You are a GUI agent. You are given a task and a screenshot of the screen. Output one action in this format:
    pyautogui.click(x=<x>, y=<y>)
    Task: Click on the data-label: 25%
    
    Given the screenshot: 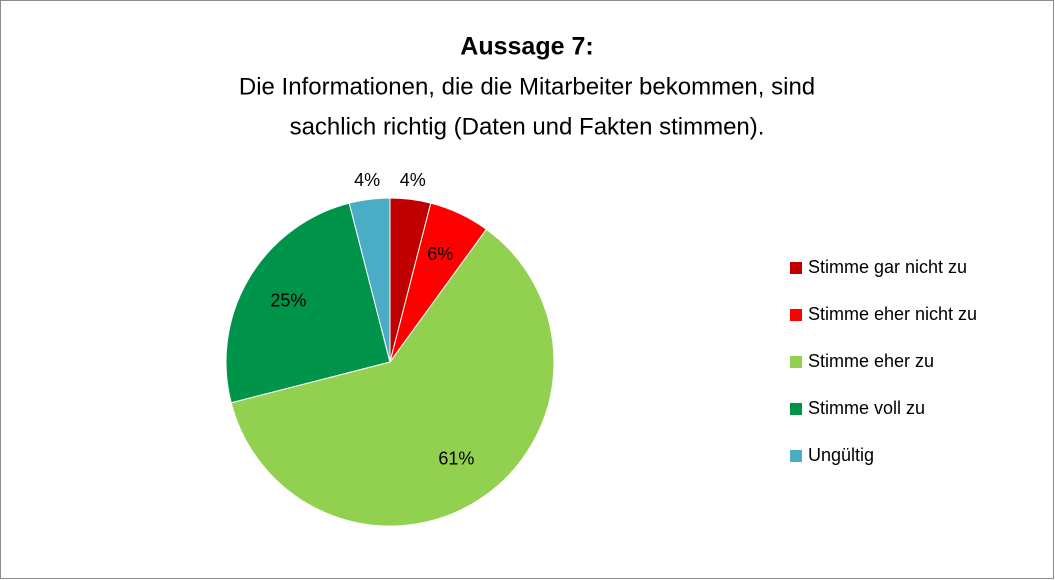 What is the action you would take?
    pyautogui.click(x=288, y=301)
    